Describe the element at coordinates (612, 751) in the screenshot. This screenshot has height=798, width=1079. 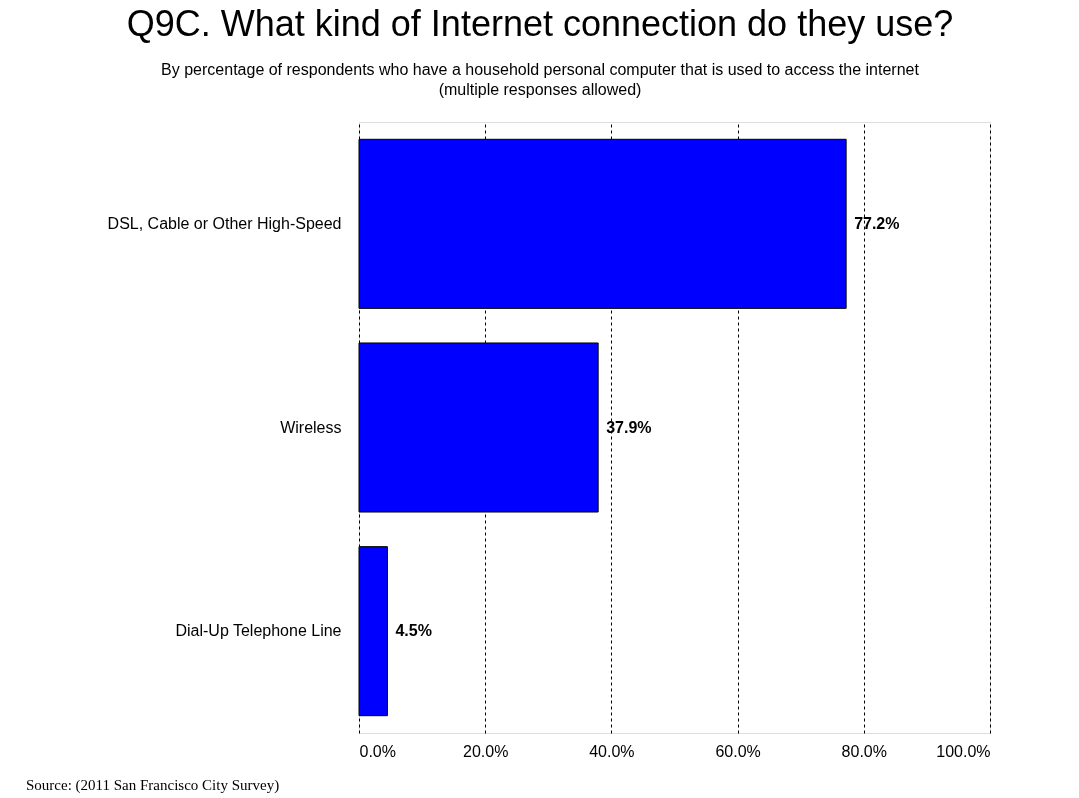
I see `x-tick-label: 40.0%` at that location.